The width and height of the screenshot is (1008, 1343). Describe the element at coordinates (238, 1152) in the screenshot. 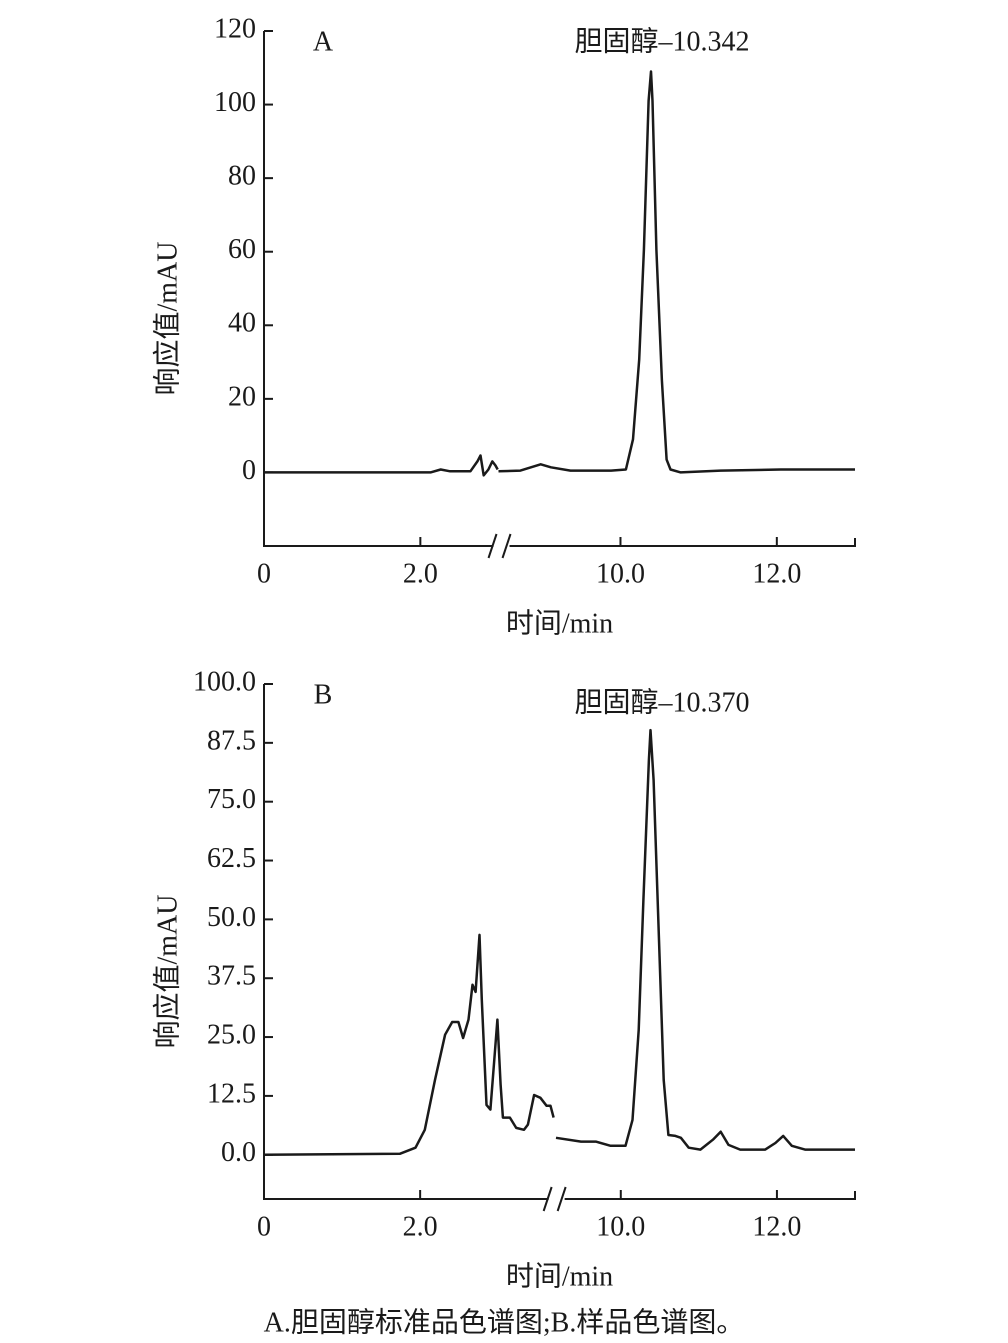

I see `y-tick-label: 0.0` at that location.